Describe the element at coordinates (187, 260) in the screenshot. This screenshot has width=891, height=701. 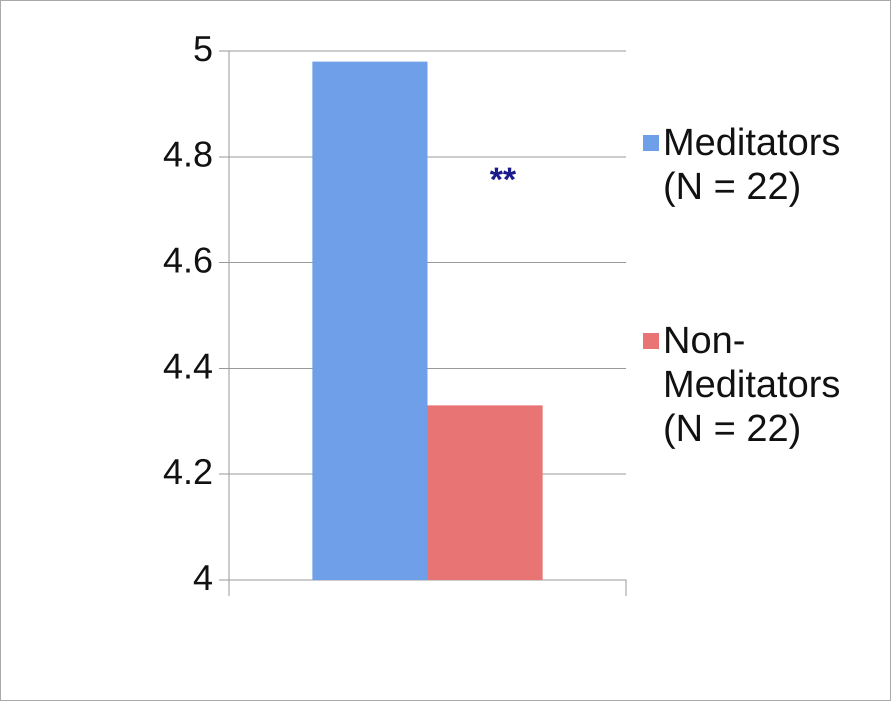
I see `y-tick-label: 4.6` at that location.